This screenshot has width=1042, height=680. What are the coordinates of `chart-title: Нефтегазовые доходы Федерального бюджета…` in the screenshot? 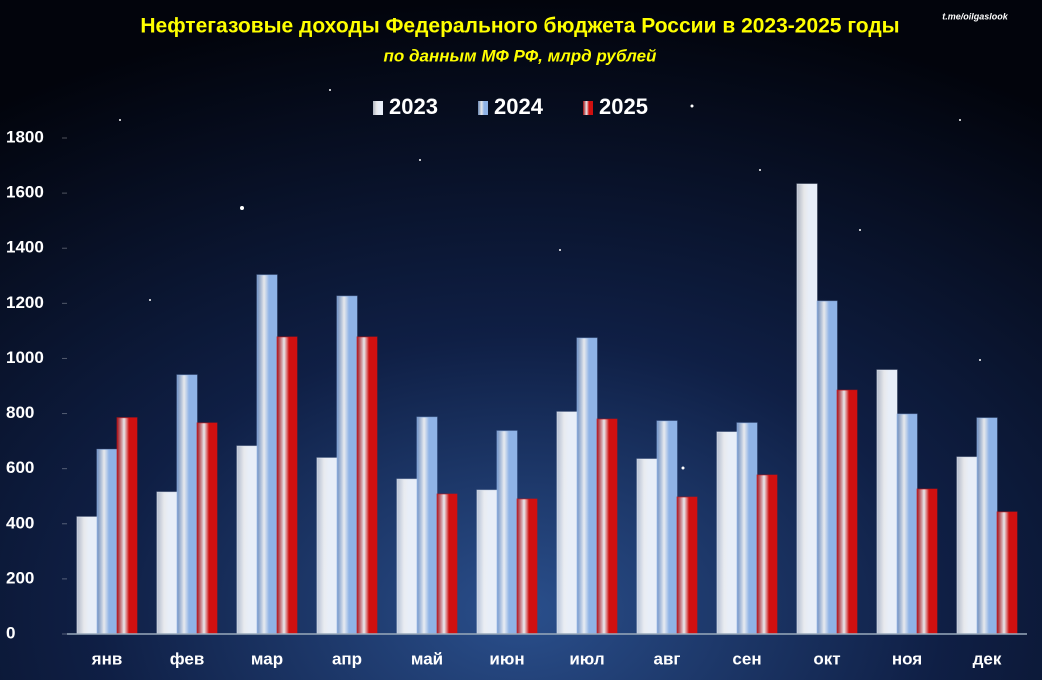 It's located at (519, 26).